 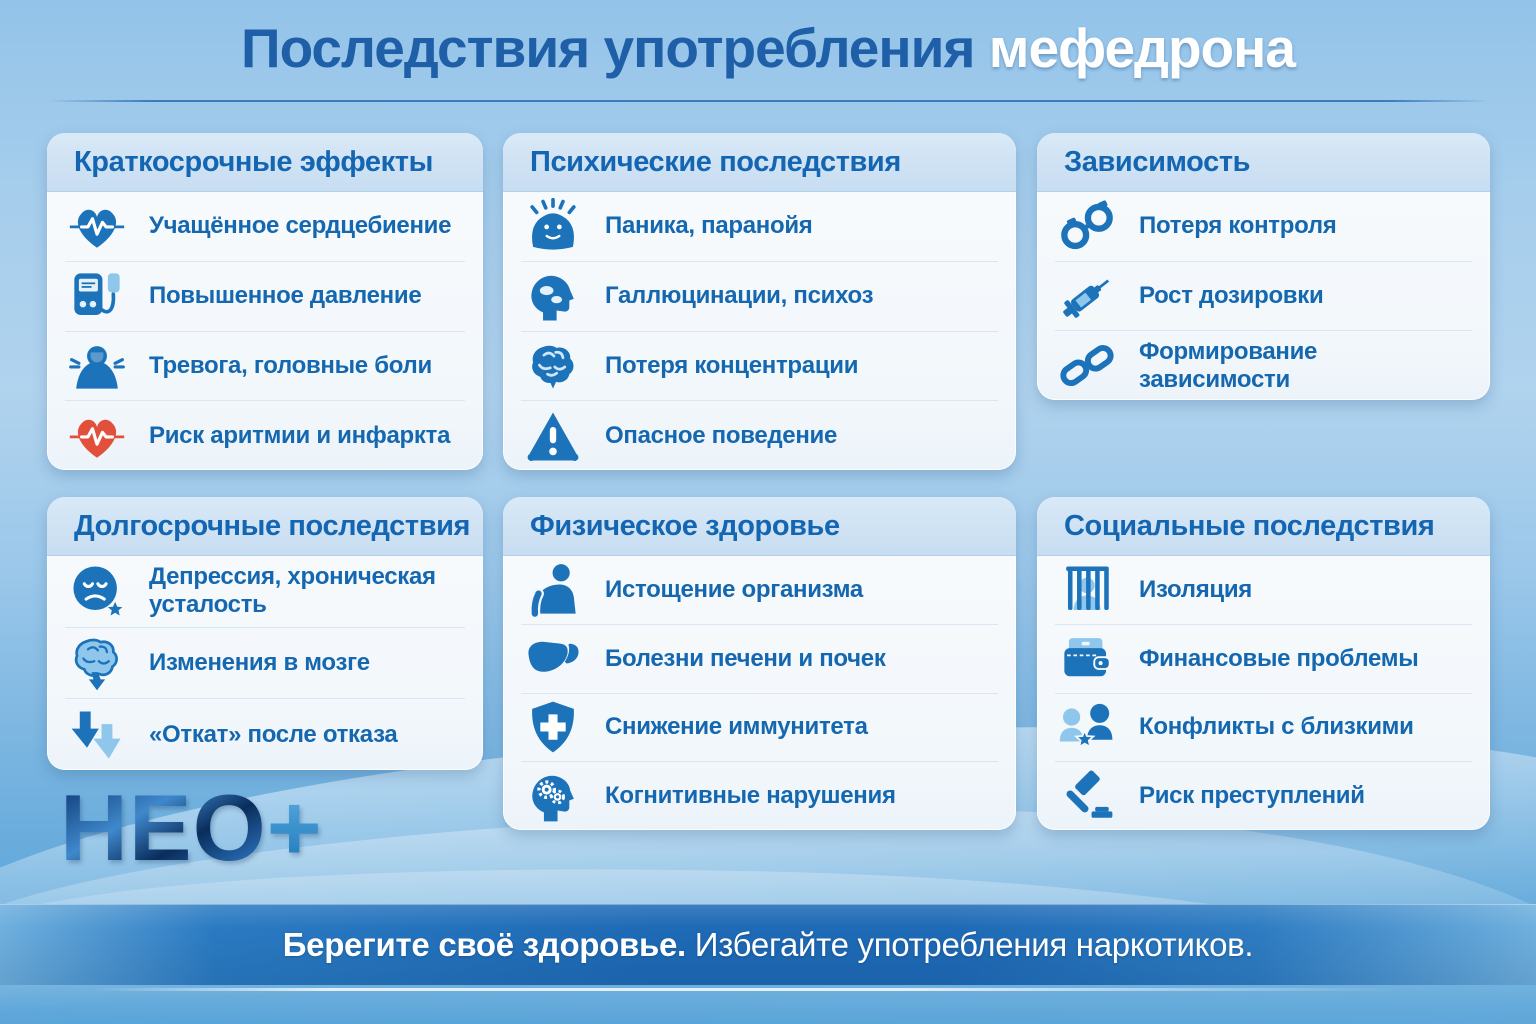 What do you see at coordinates (253, 161) in the screenshot?
I see `card-title: Краткосрочные эффекты` at bounding box center [253, 161].